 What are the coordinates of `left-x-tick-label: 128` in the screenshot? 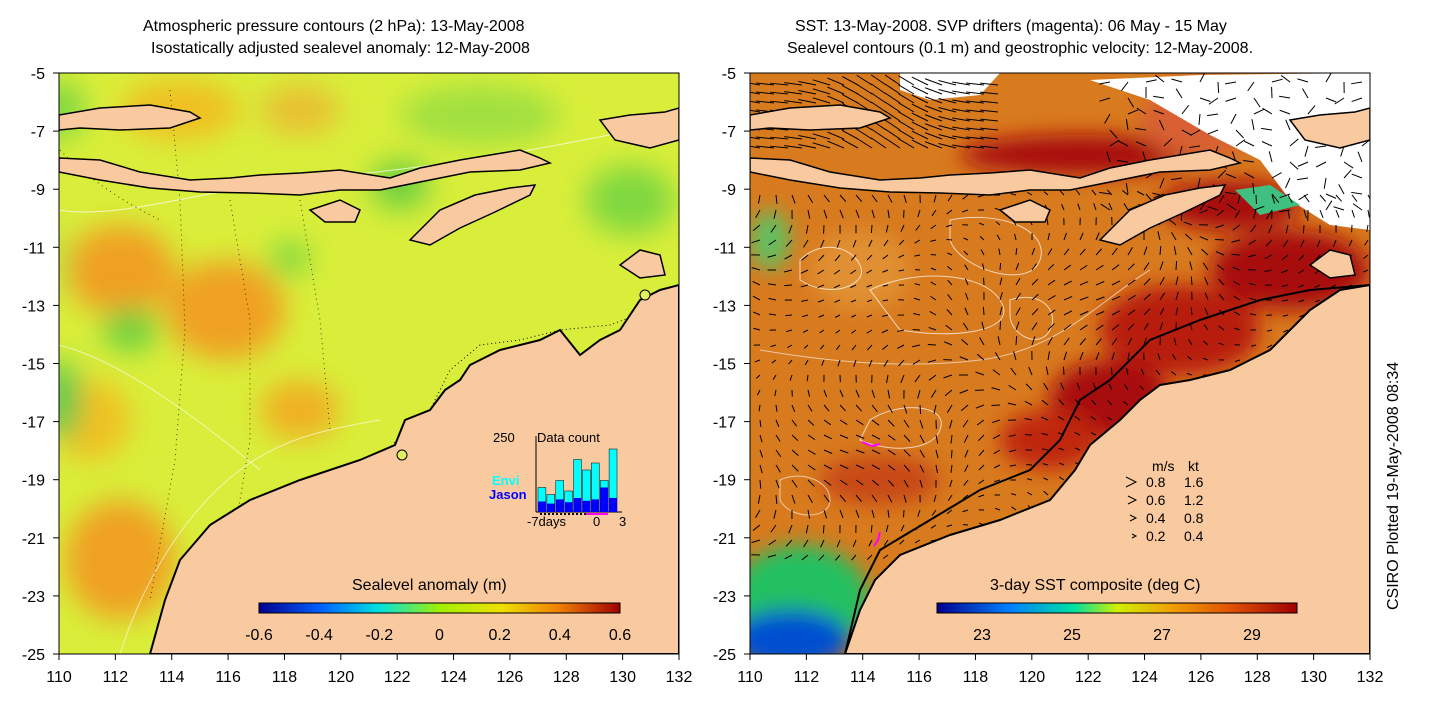 It's located at (566, 677).